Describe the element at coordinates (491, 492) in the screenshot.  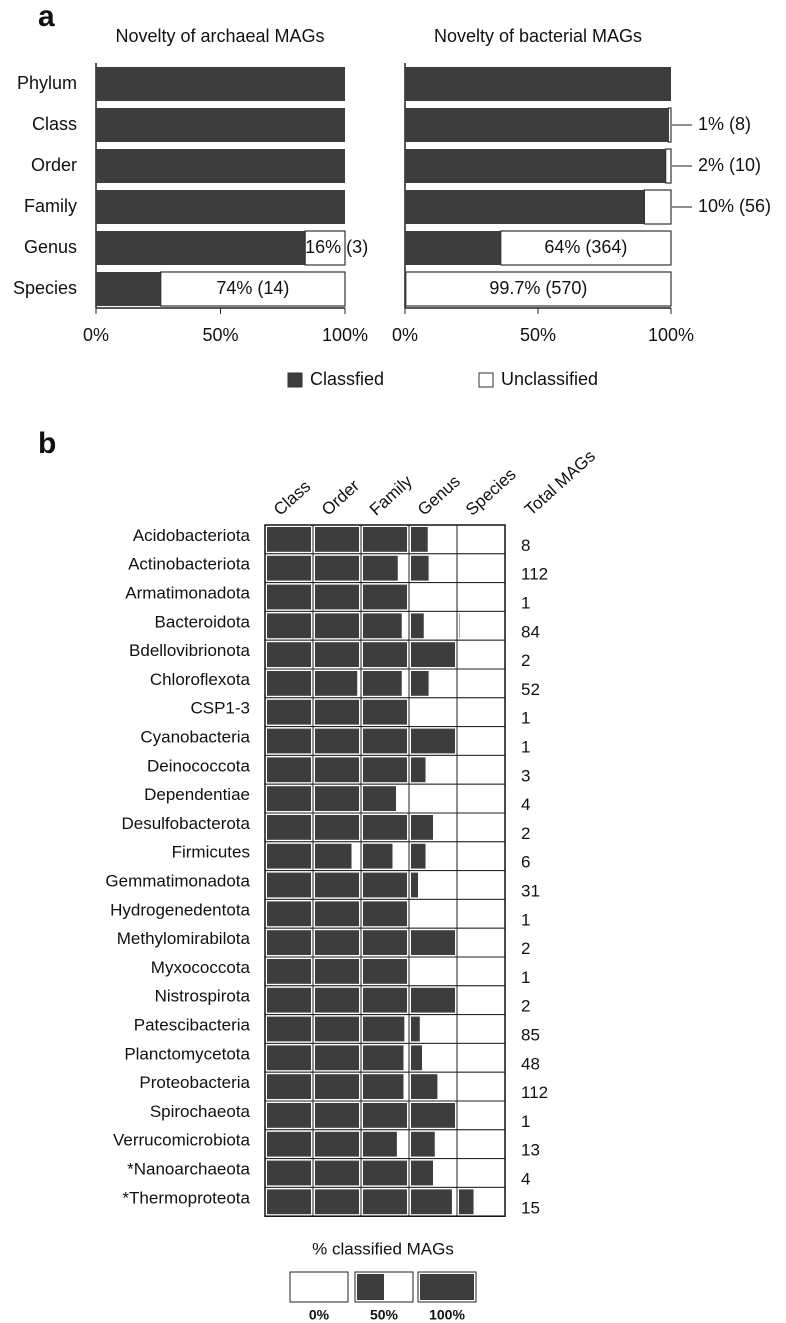
I see `column-header: Species` at that location.